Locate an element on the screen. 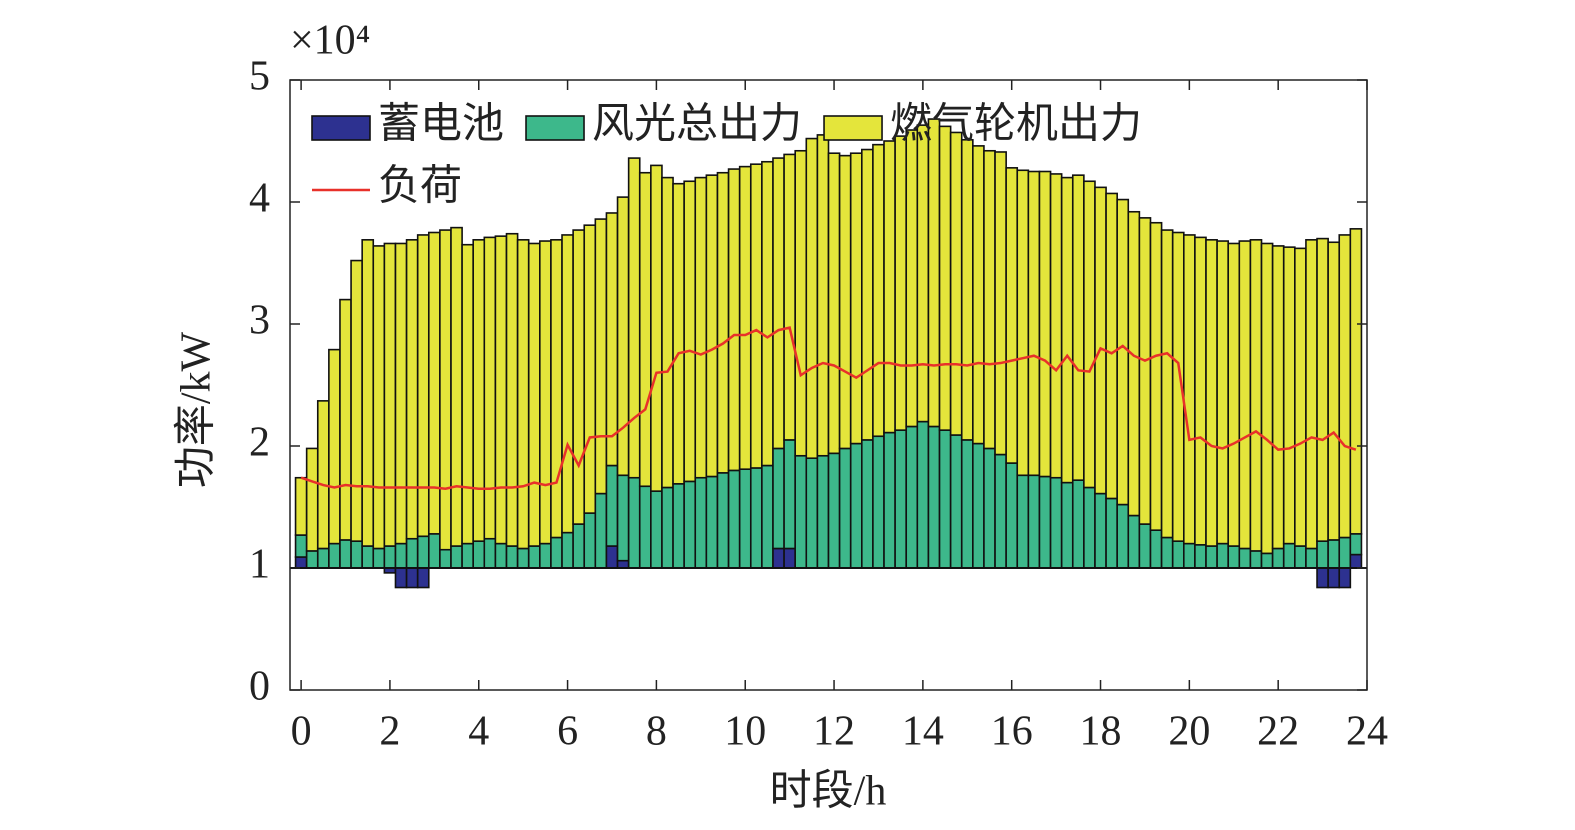 This screenshot has width=1575, height=830. load-line is located at coordinates (828, 408).